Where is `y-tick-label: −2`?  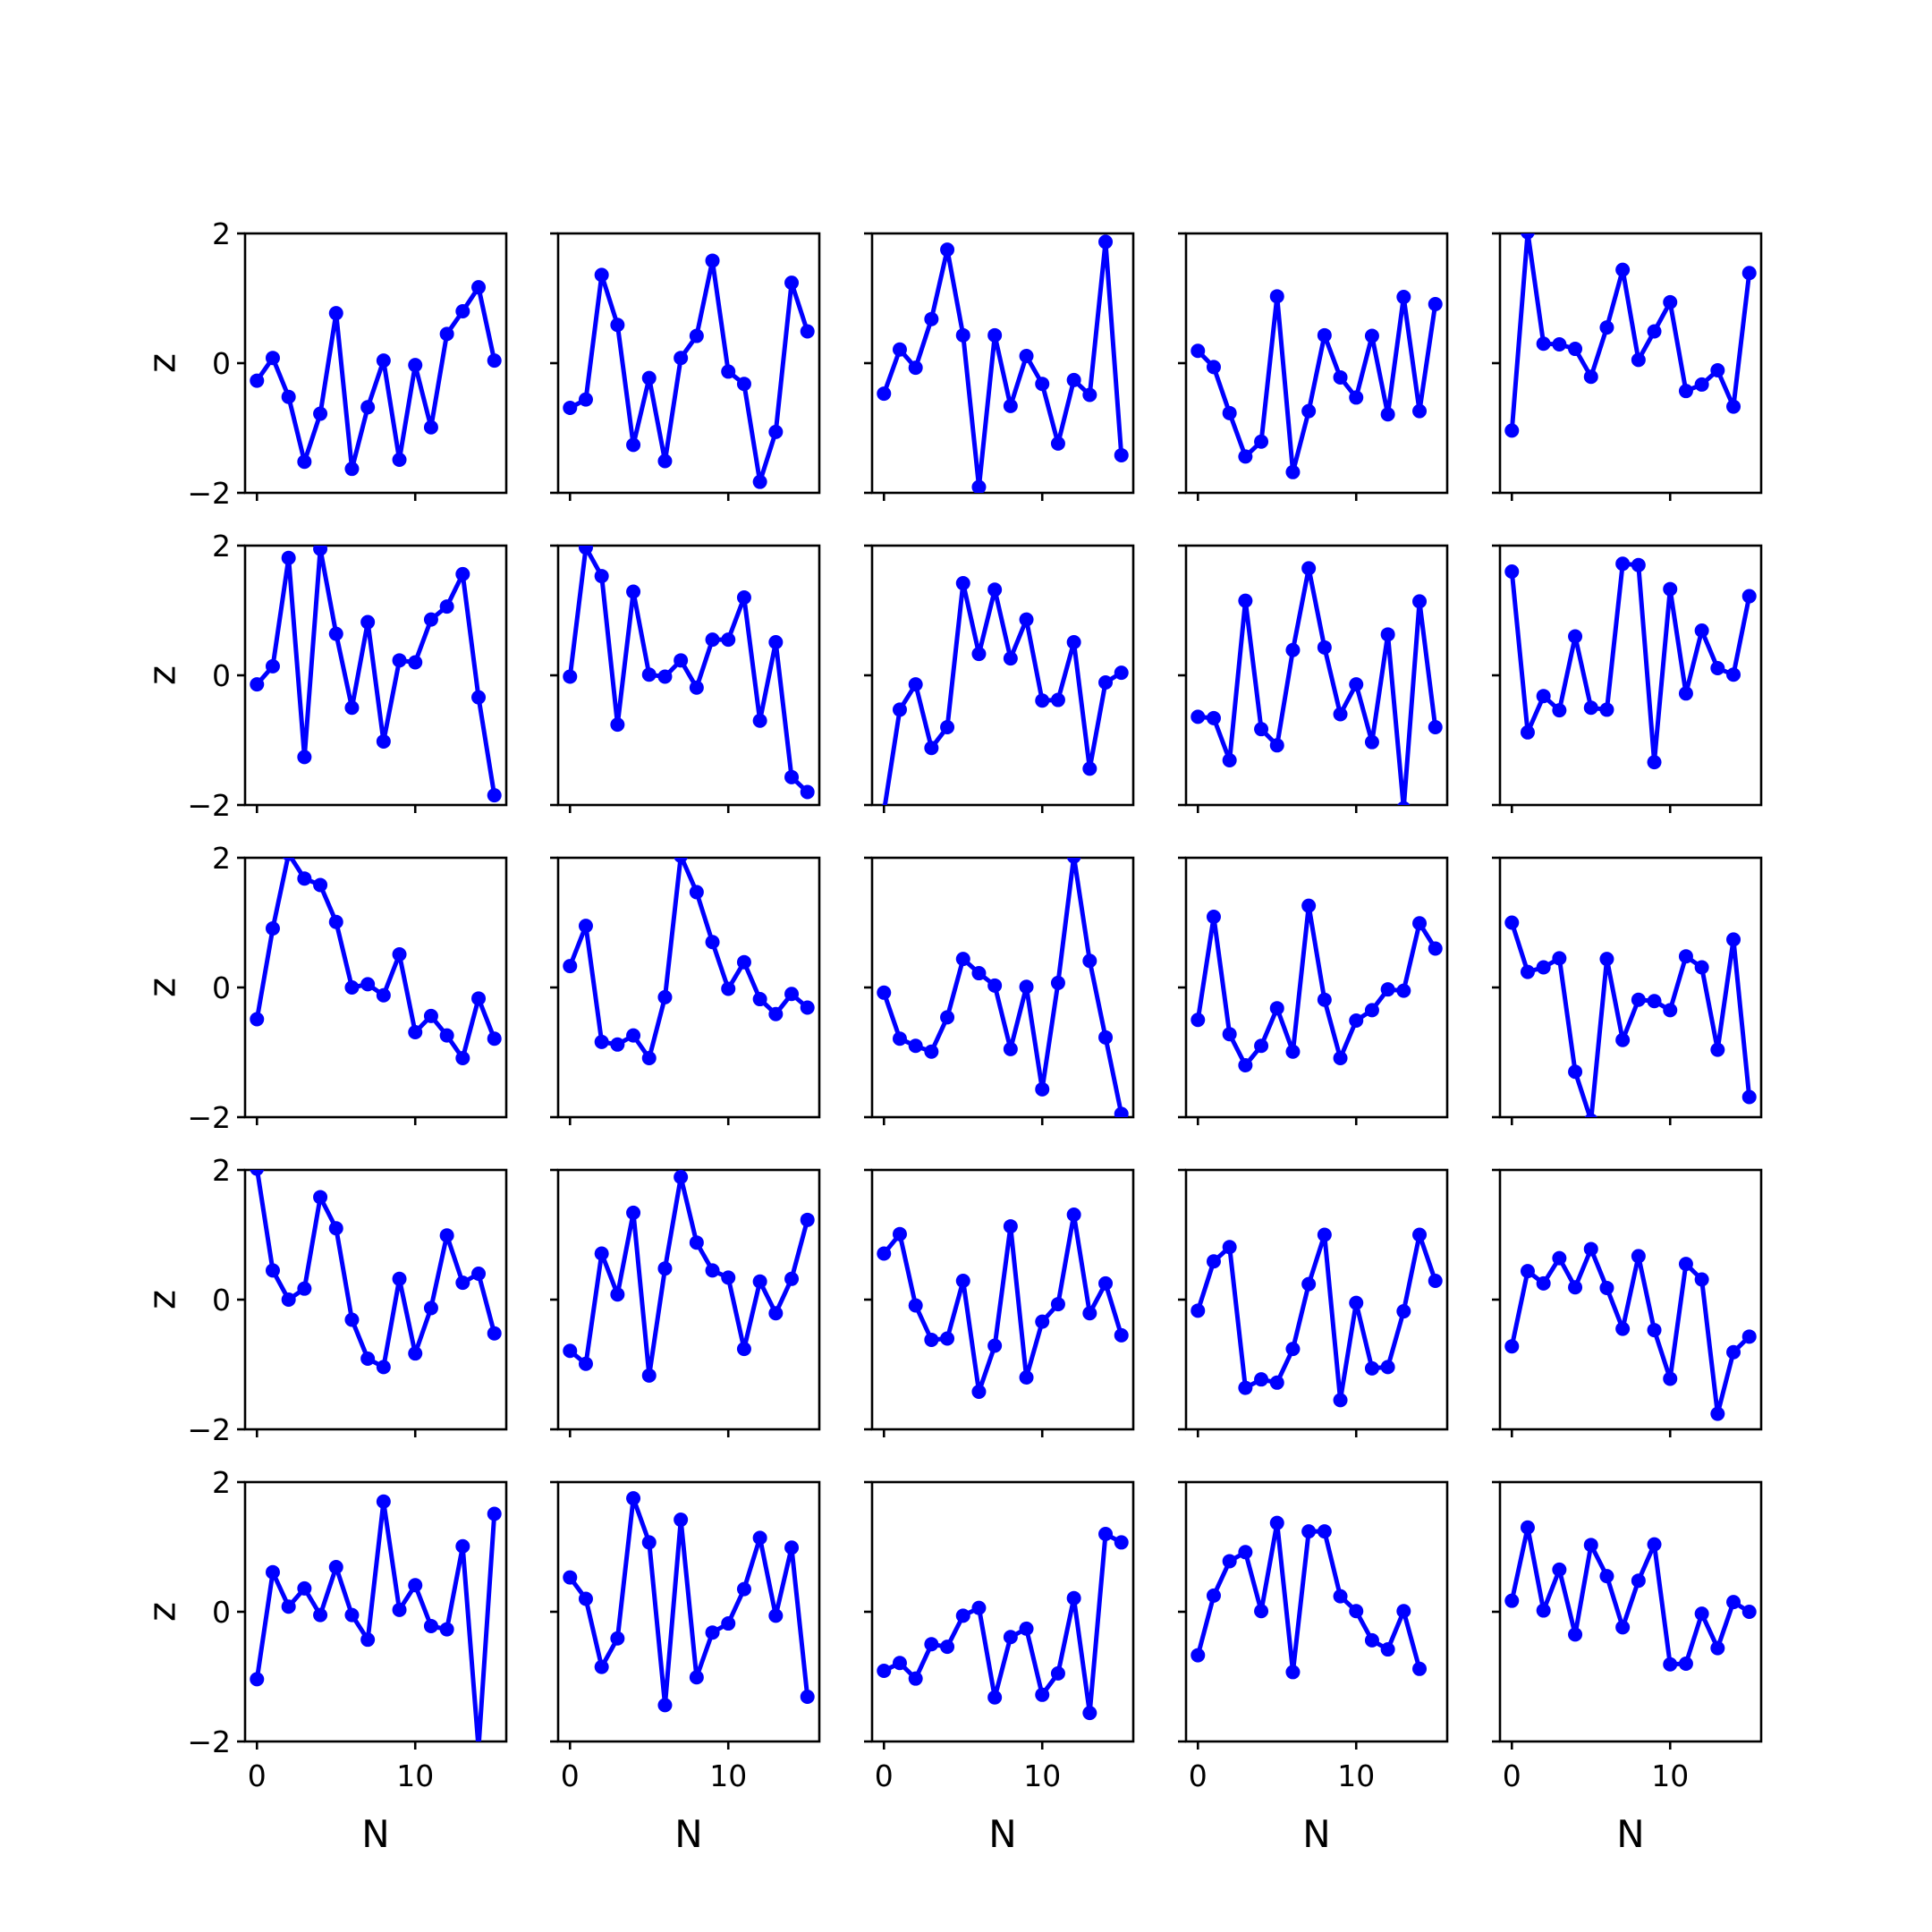
y-tick-label: −2 is located at coordinates (209, 1741).